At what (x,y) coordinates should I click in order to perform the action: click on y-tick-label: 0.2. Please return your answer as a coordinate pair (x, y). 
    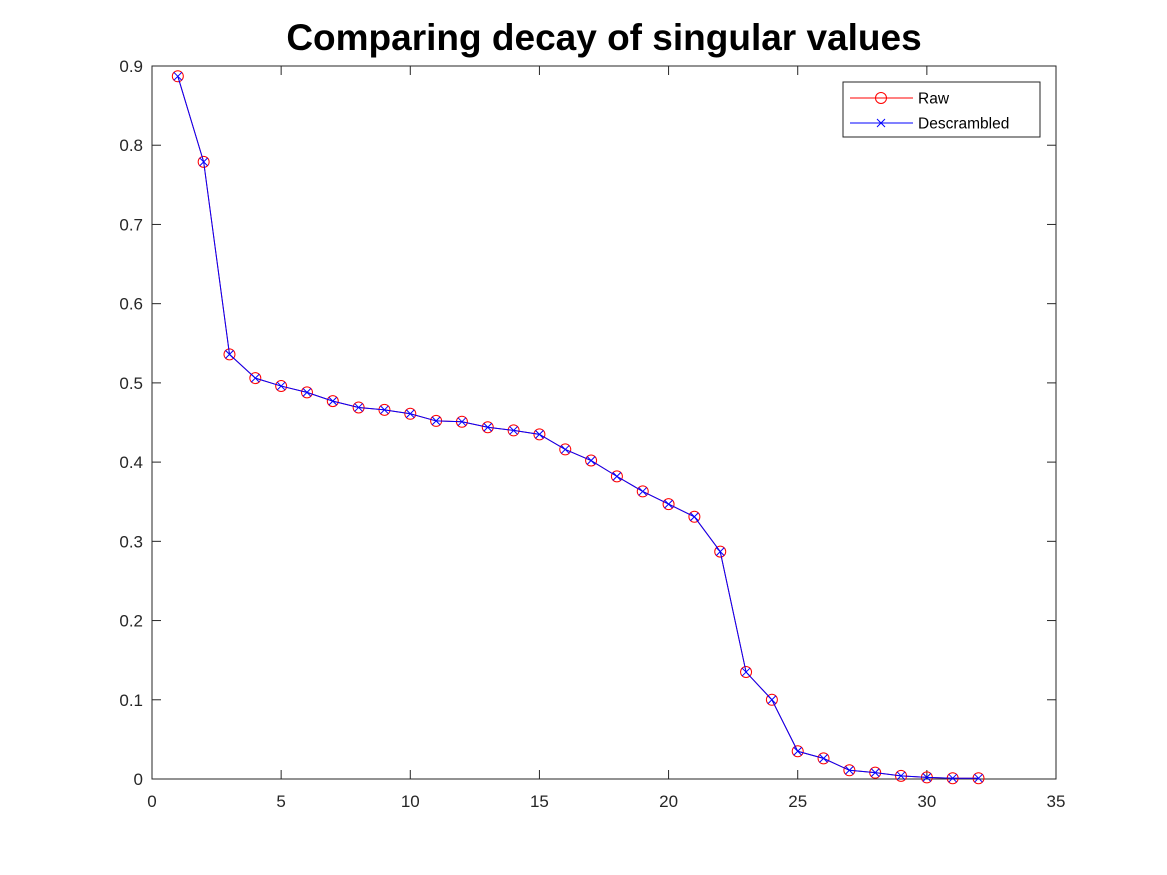
    Looking at the image, I should click on (131, 621).